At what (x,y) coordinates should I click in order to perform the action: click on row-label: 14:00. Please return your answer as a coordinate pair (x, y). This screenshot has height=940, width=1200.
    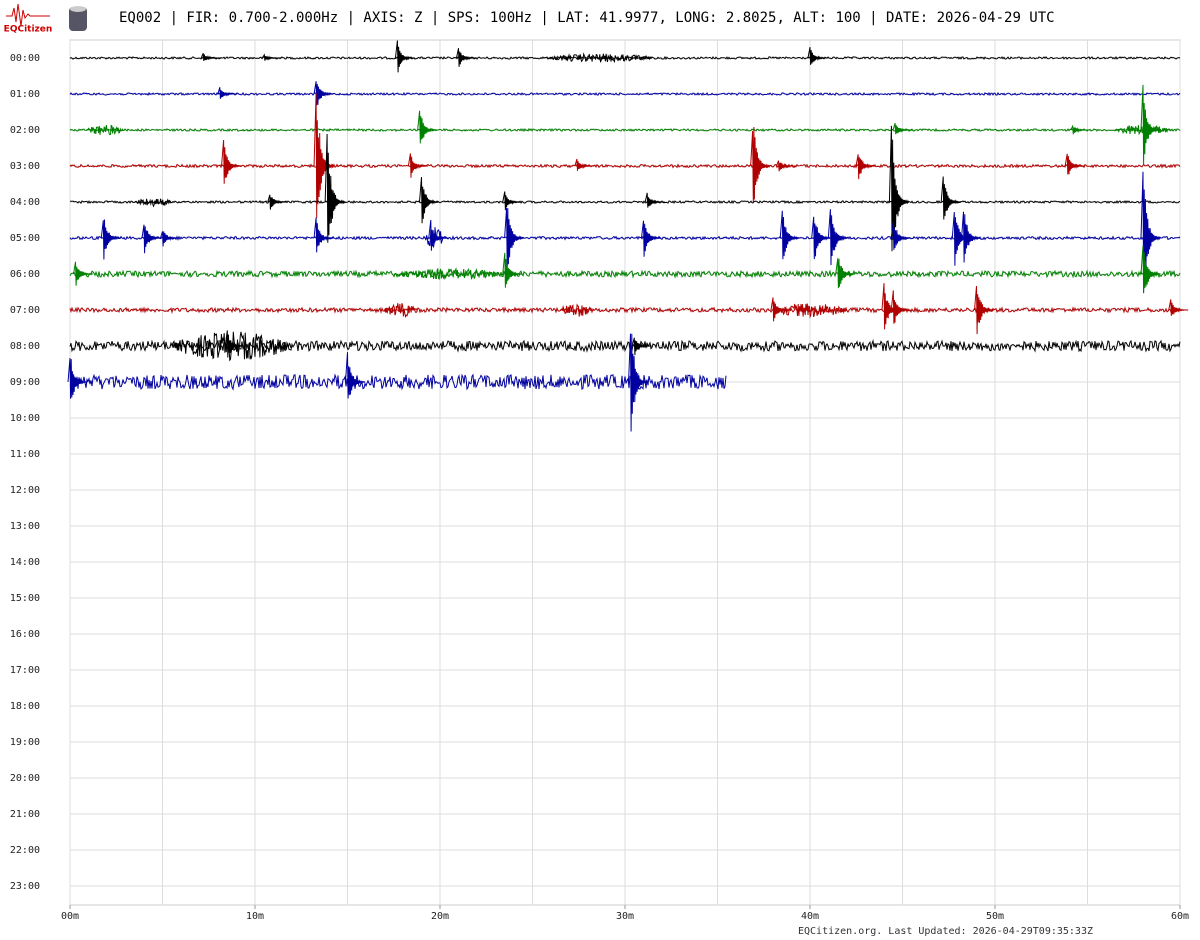
    Looking at the image, I should click on (25, 562).